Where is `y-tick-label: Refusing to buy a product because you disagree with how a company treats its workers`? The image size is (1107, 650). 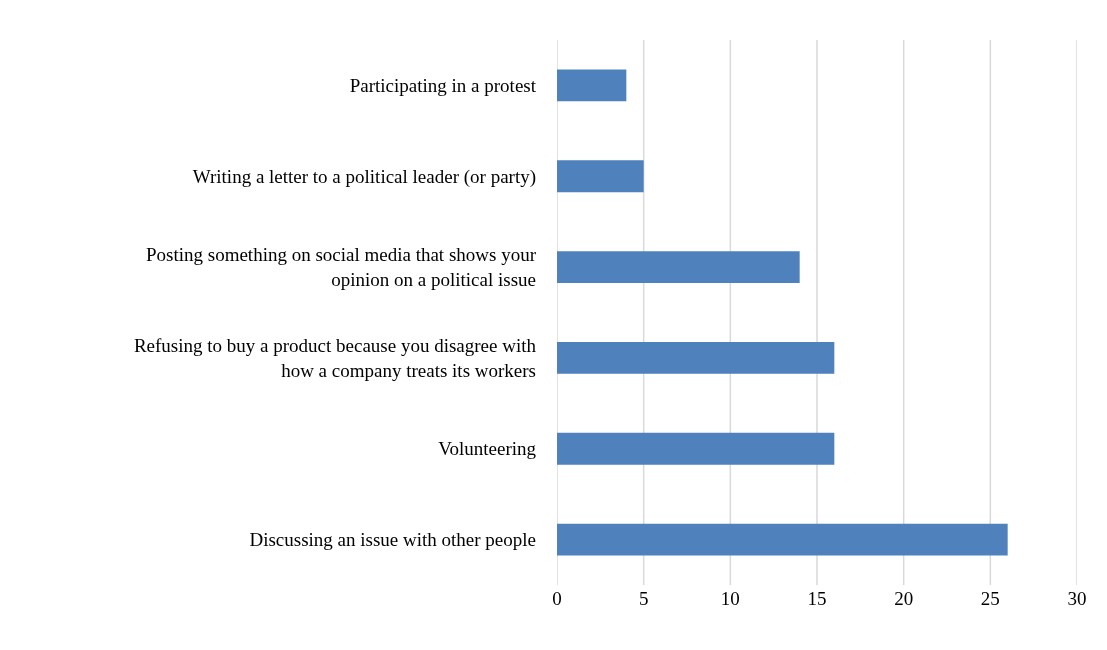
y-tick-label: Refusing to buy a product because you disagree with how a company treats its workers is located at coordinates (335, 358).